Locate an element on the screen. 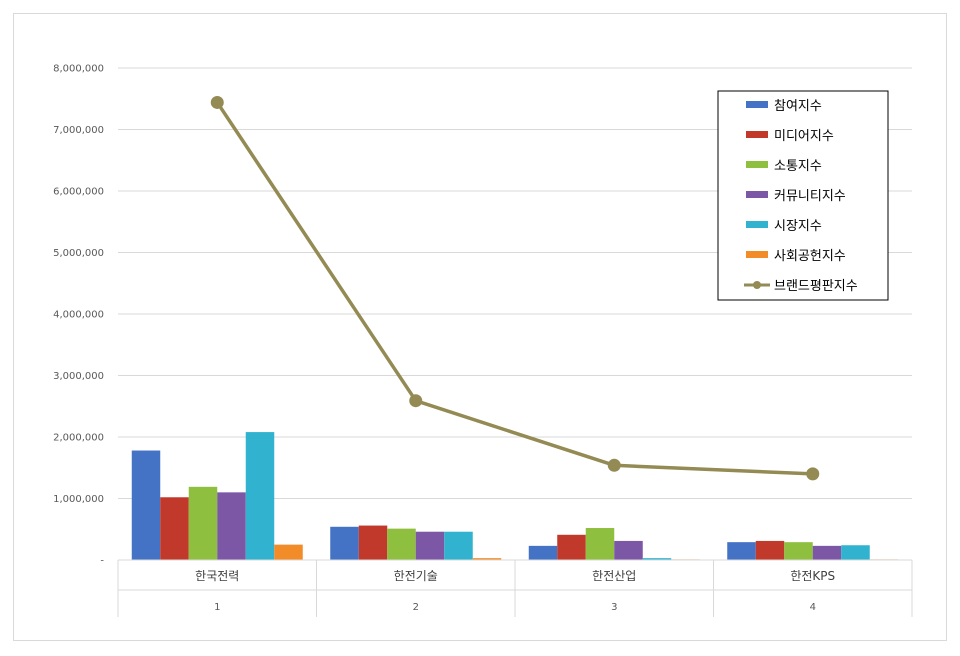 The width and height of the screenshot is (960, 656). y-tick-label: 7,000,000 is located at coordinates (78, 130).